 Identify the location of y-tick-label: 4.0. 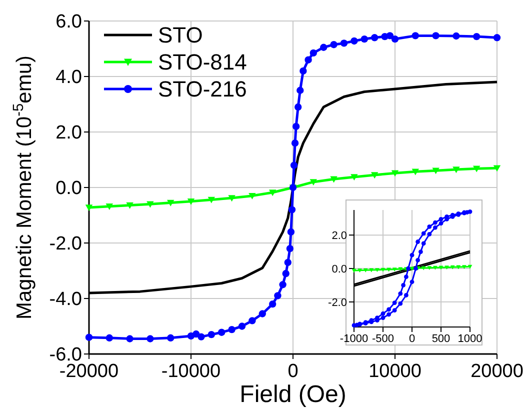
(69, 77).